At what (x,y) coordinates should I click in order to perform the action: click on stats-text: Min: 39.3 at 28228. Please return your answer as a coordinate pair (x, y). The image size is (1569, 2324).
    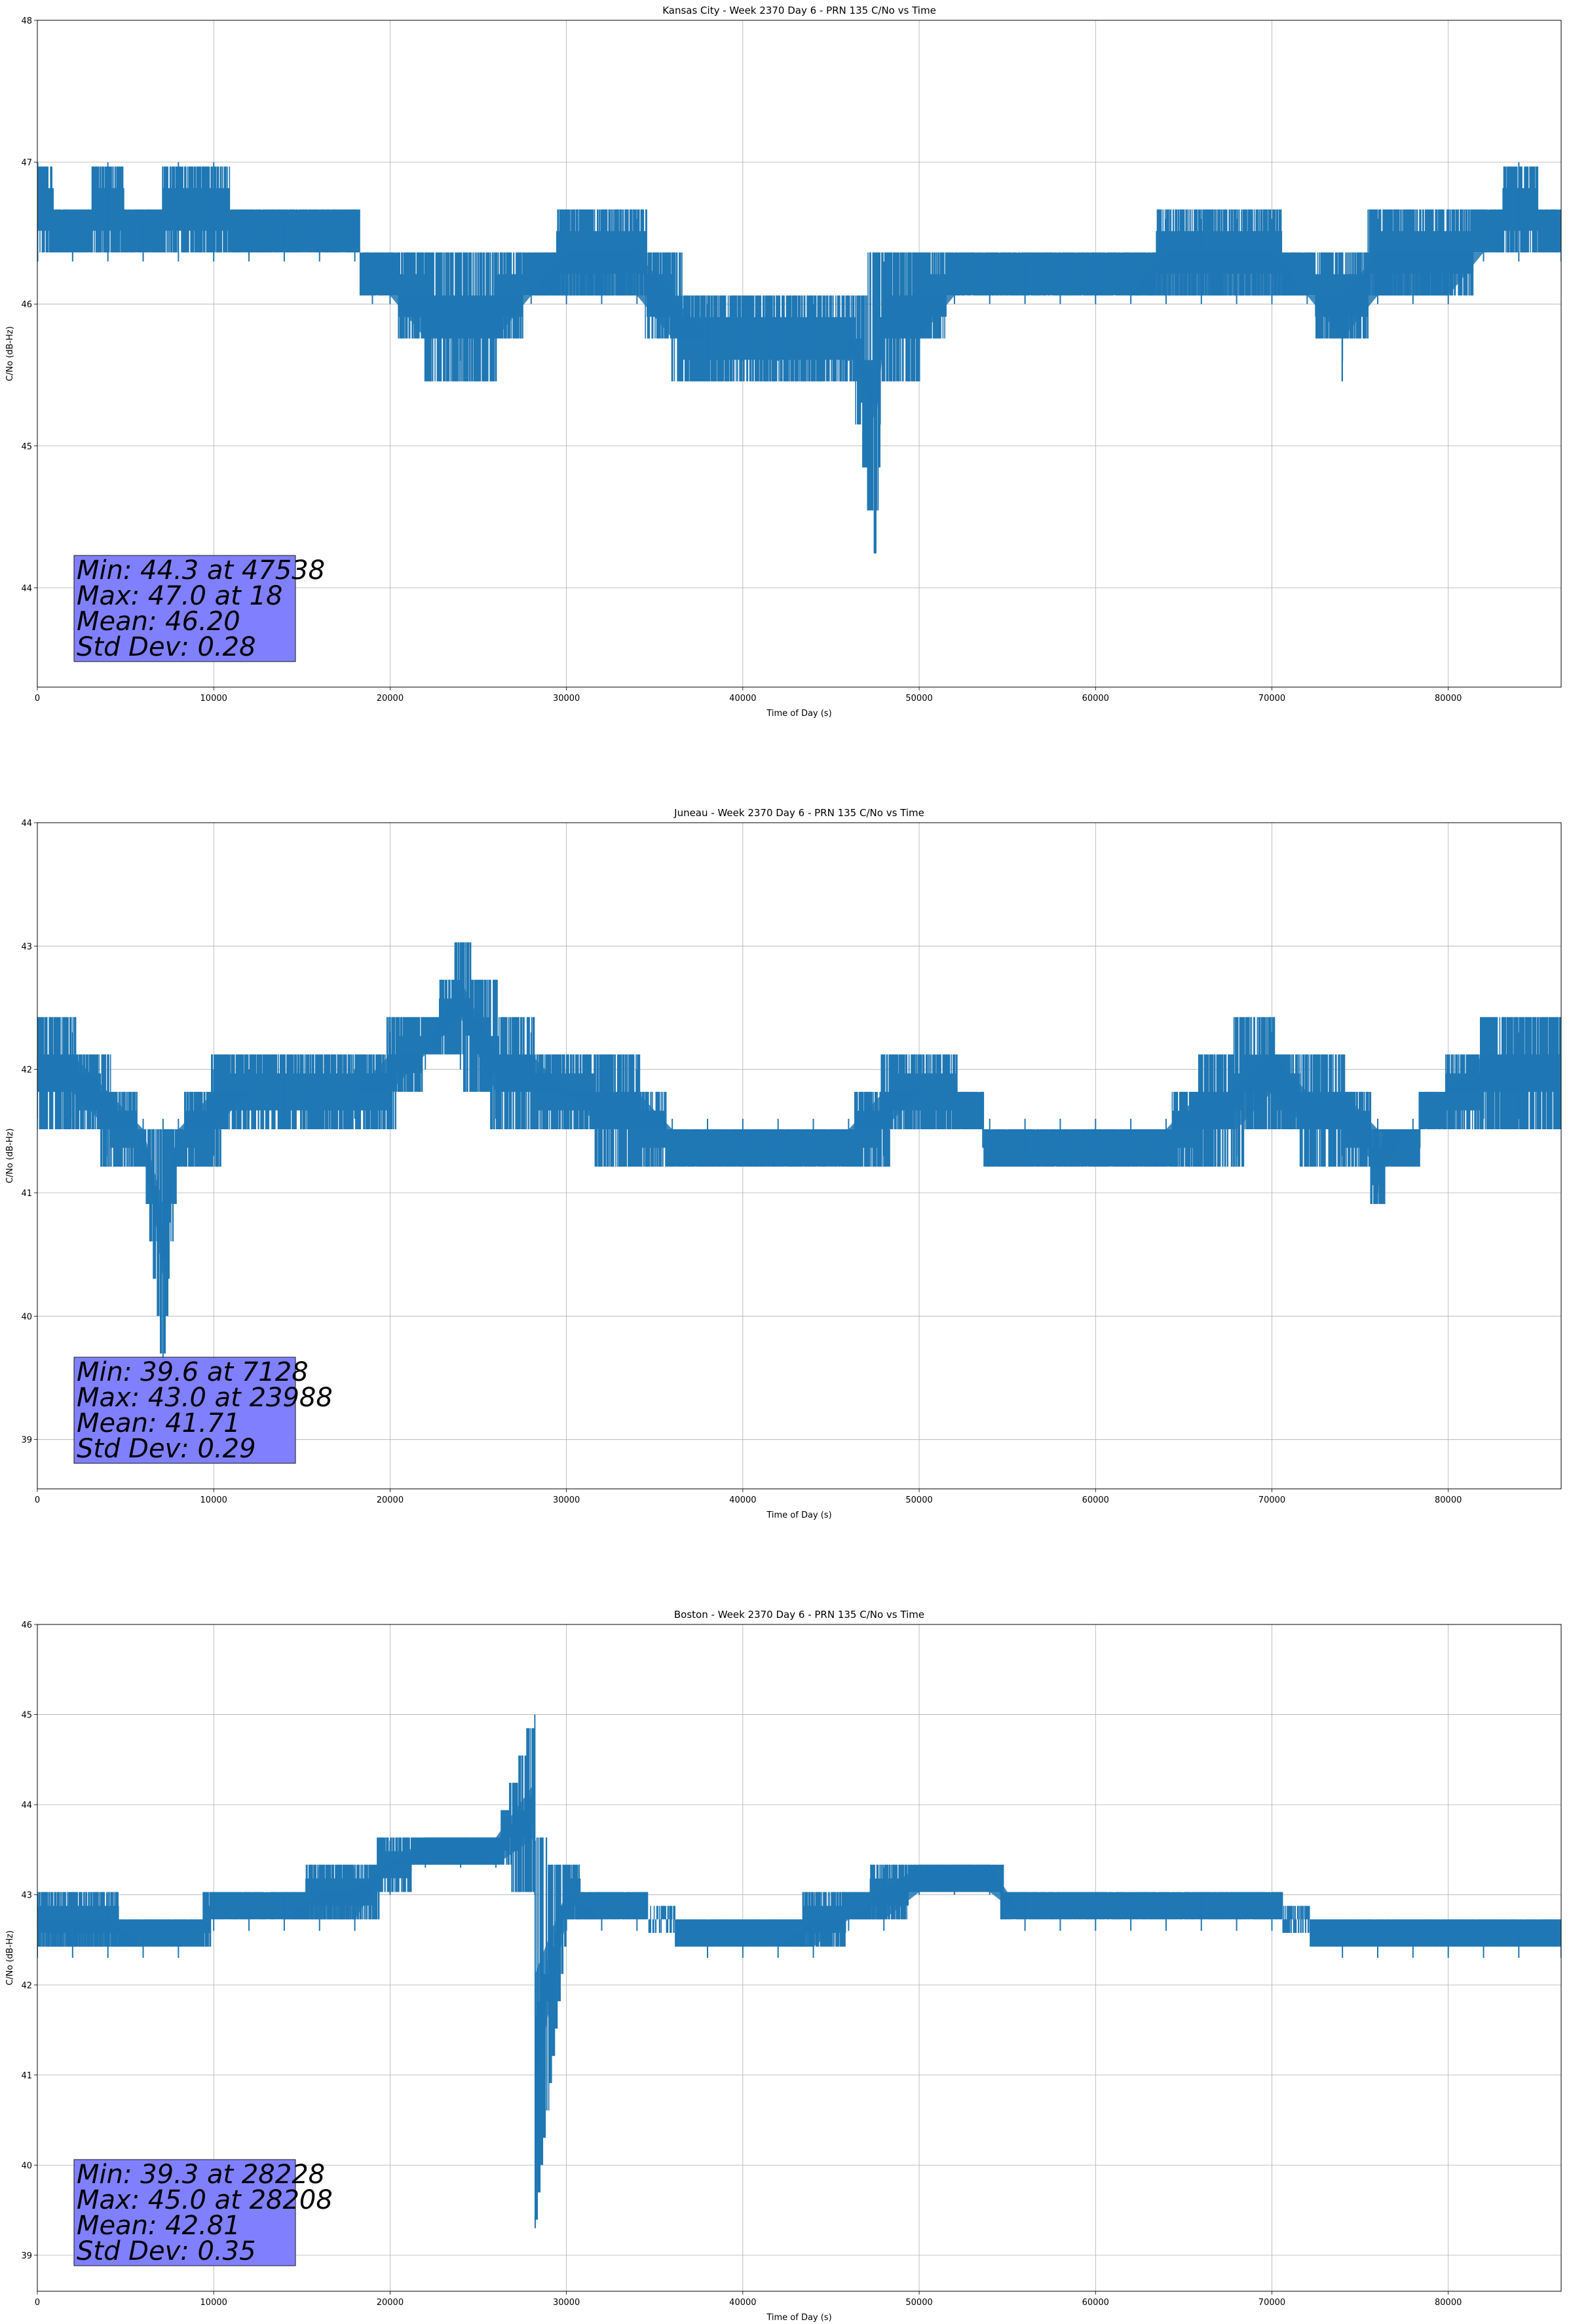
    Looking at the image, I should click on (201, 2175).